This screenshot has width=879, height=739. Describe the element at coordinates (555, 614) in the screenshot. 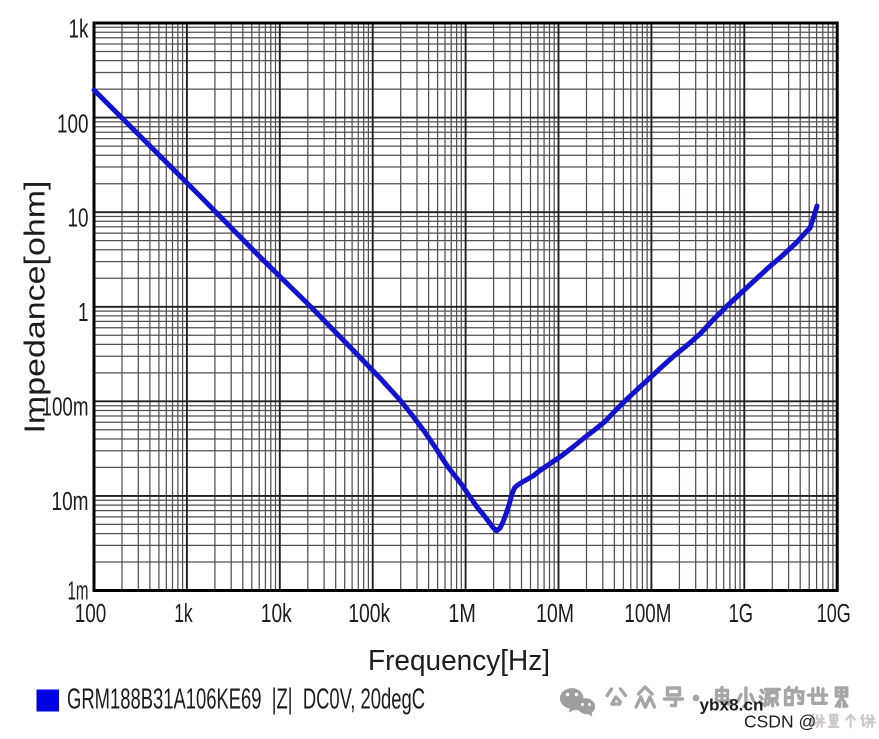

I see `svg-text: 10M` at that location.